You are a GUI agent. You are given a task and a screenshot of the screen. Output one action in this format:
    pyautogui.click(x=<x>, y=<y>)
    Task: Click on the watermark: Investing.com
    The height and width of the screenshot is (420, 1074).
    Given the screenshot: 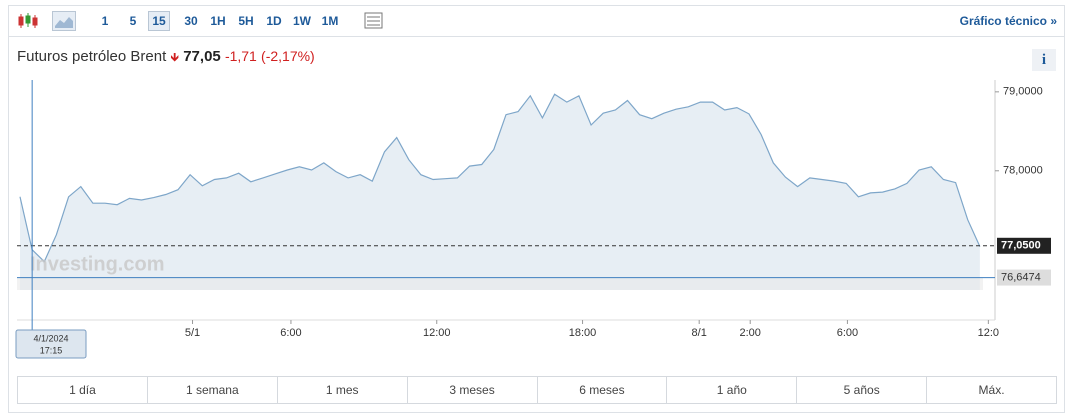 What is the action you would take?
    pyautogui.click(x=97, y=264)
    